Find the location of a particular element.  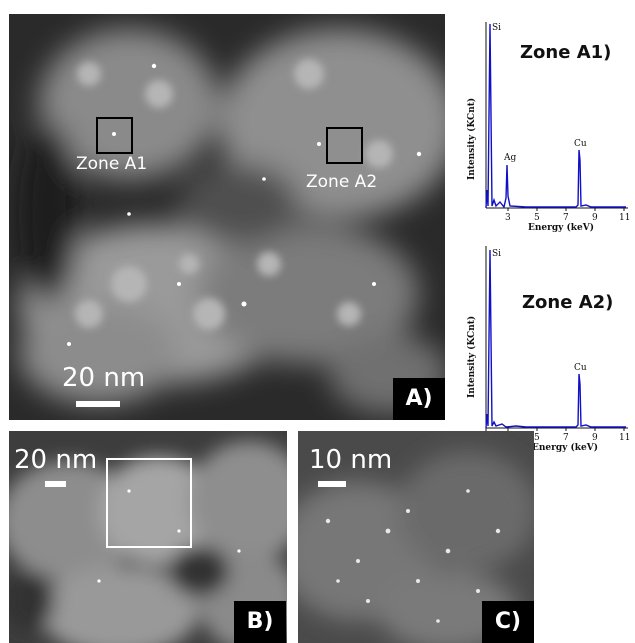

zone-a1-box is located at coordinates (114, 135).